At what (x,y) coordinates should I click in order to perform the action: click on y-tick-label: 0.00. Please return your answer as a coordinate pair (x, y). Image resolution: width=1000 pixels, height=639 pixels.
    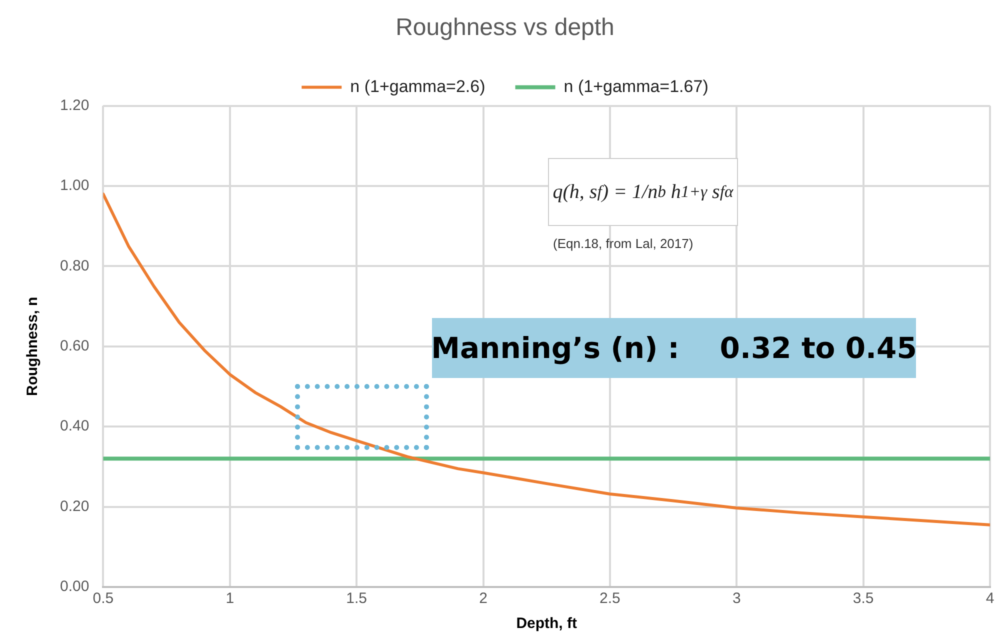
    Looking at the image, I should click on (75, 587).